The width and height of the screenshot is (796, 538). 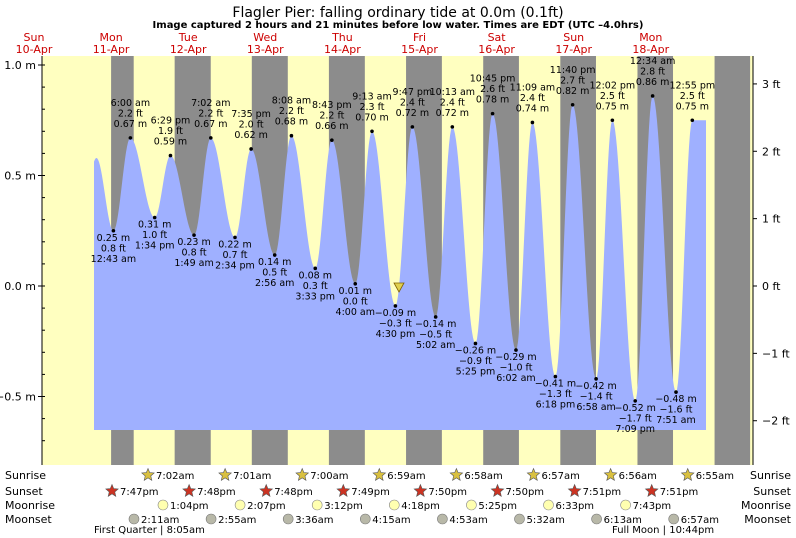 I want to click on y-tick-label-ft: 2 ft, so click(x=771, y=151).